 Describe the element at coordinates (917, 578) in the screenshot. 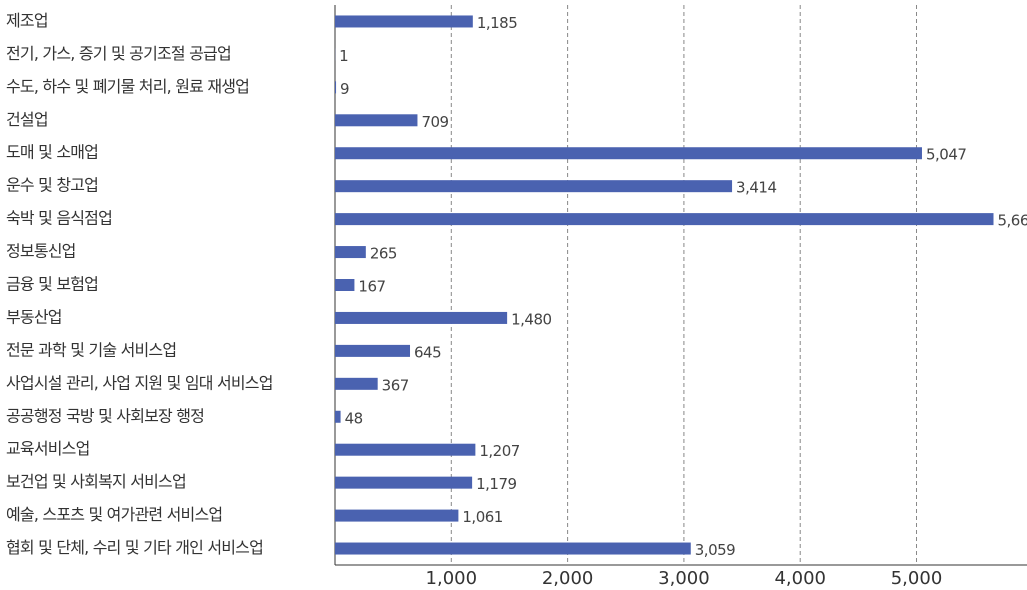

I see `x-tick-label: 5,000` at that location.